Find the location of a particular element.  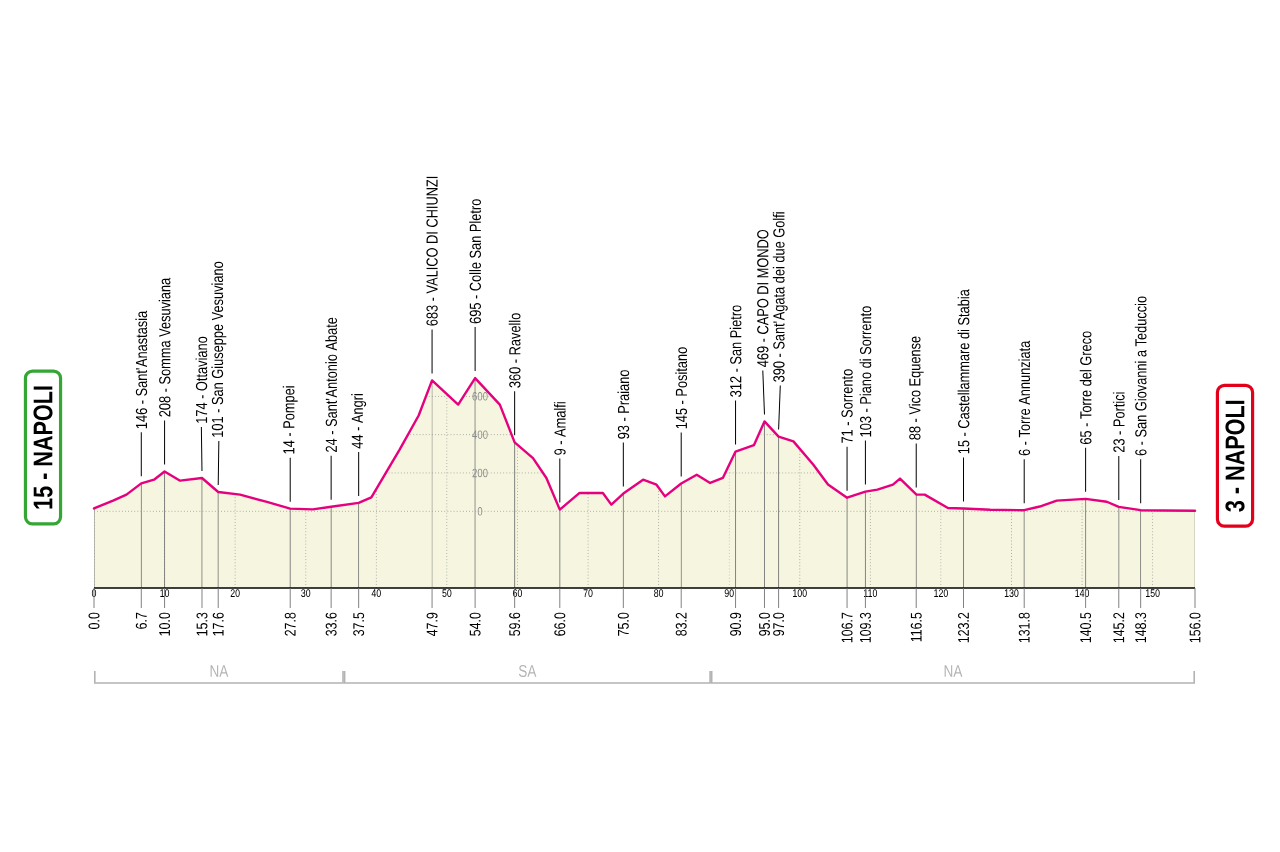

annotation: 312 - San Pietro is located at coordinates (735, 351).